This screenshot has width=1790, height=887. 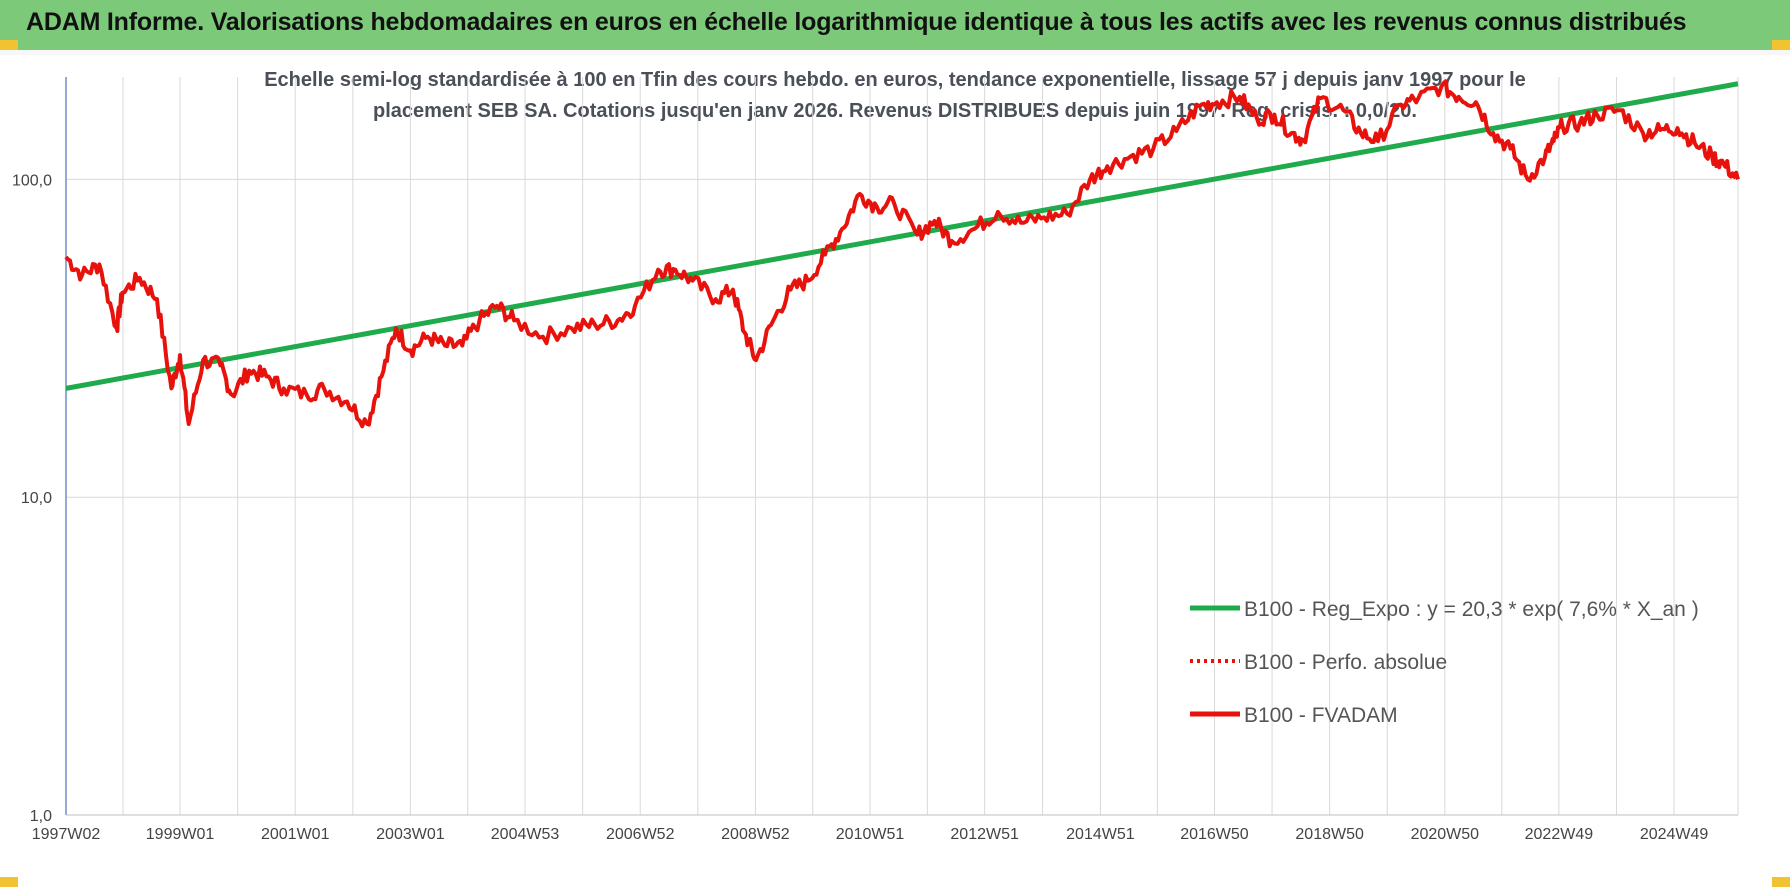 What do you see at coordinates (41, 816) in the screenshot?
I see `y-tick-label: 1,0` at bounding box center [41, 816].